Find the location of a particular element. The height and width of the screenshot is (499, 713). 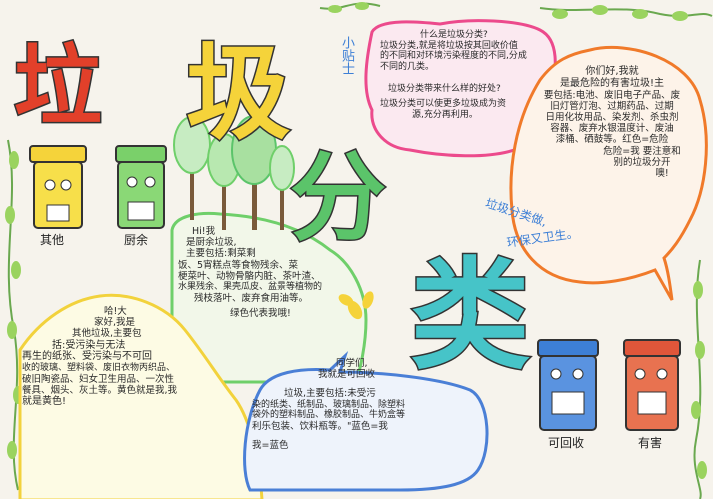

other-line: 餐具、烟头、灰土等。黄色就是我,我 is located at coordinates (100, 391).